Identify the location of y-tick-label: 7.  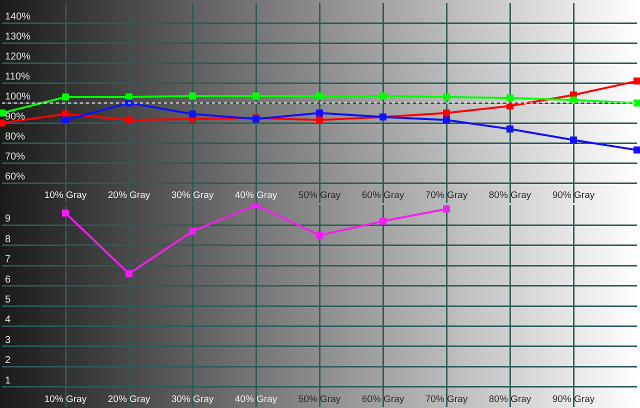
(8, 260).